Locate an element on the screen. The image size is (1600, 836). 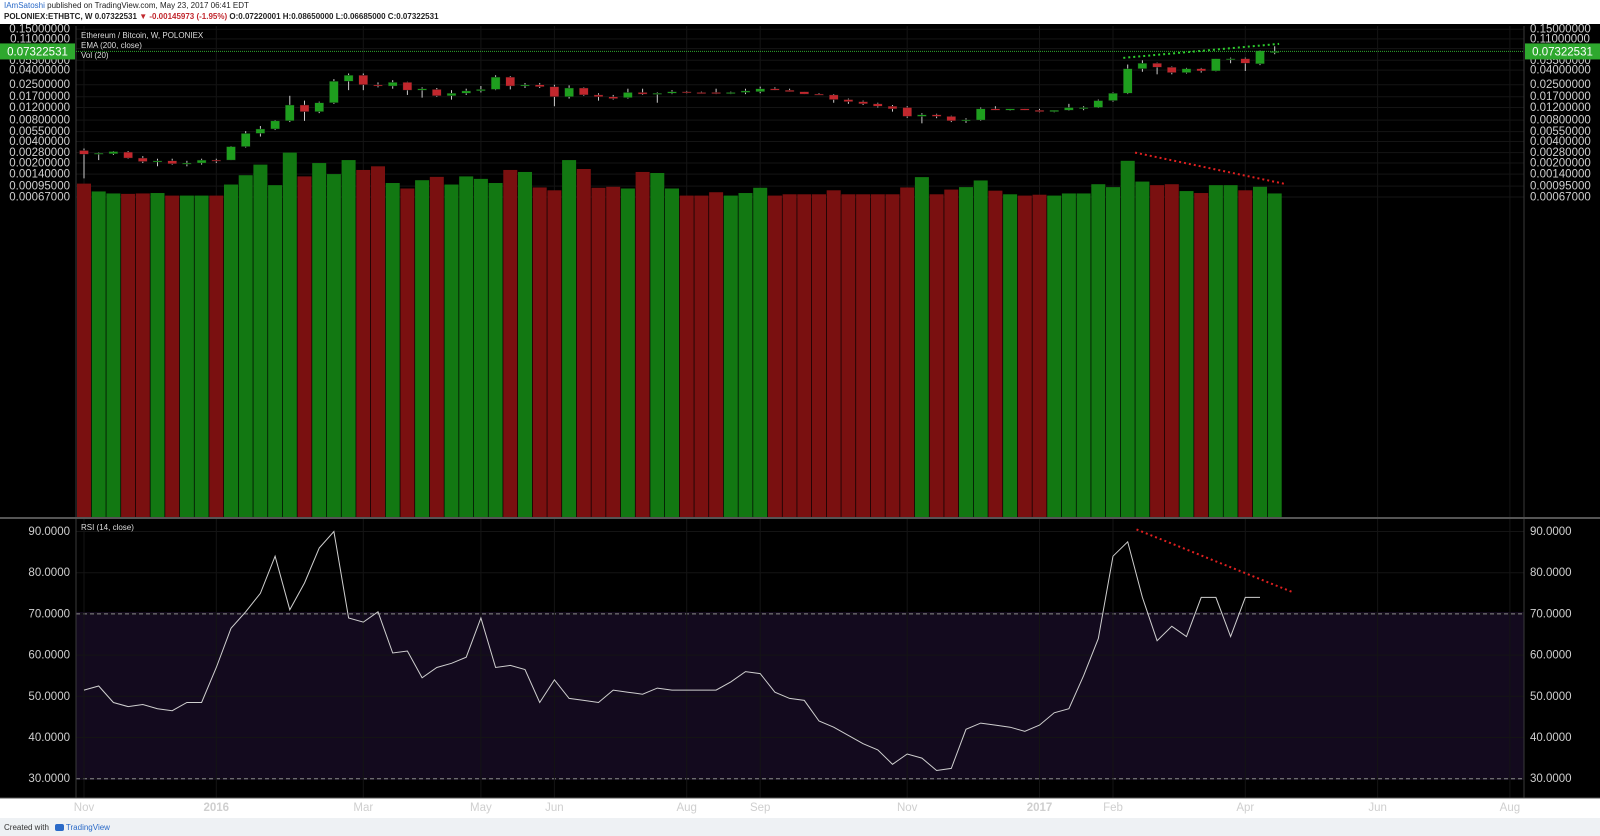
legend-ema: EMA (200, close) is located at coordinates (111, 45).